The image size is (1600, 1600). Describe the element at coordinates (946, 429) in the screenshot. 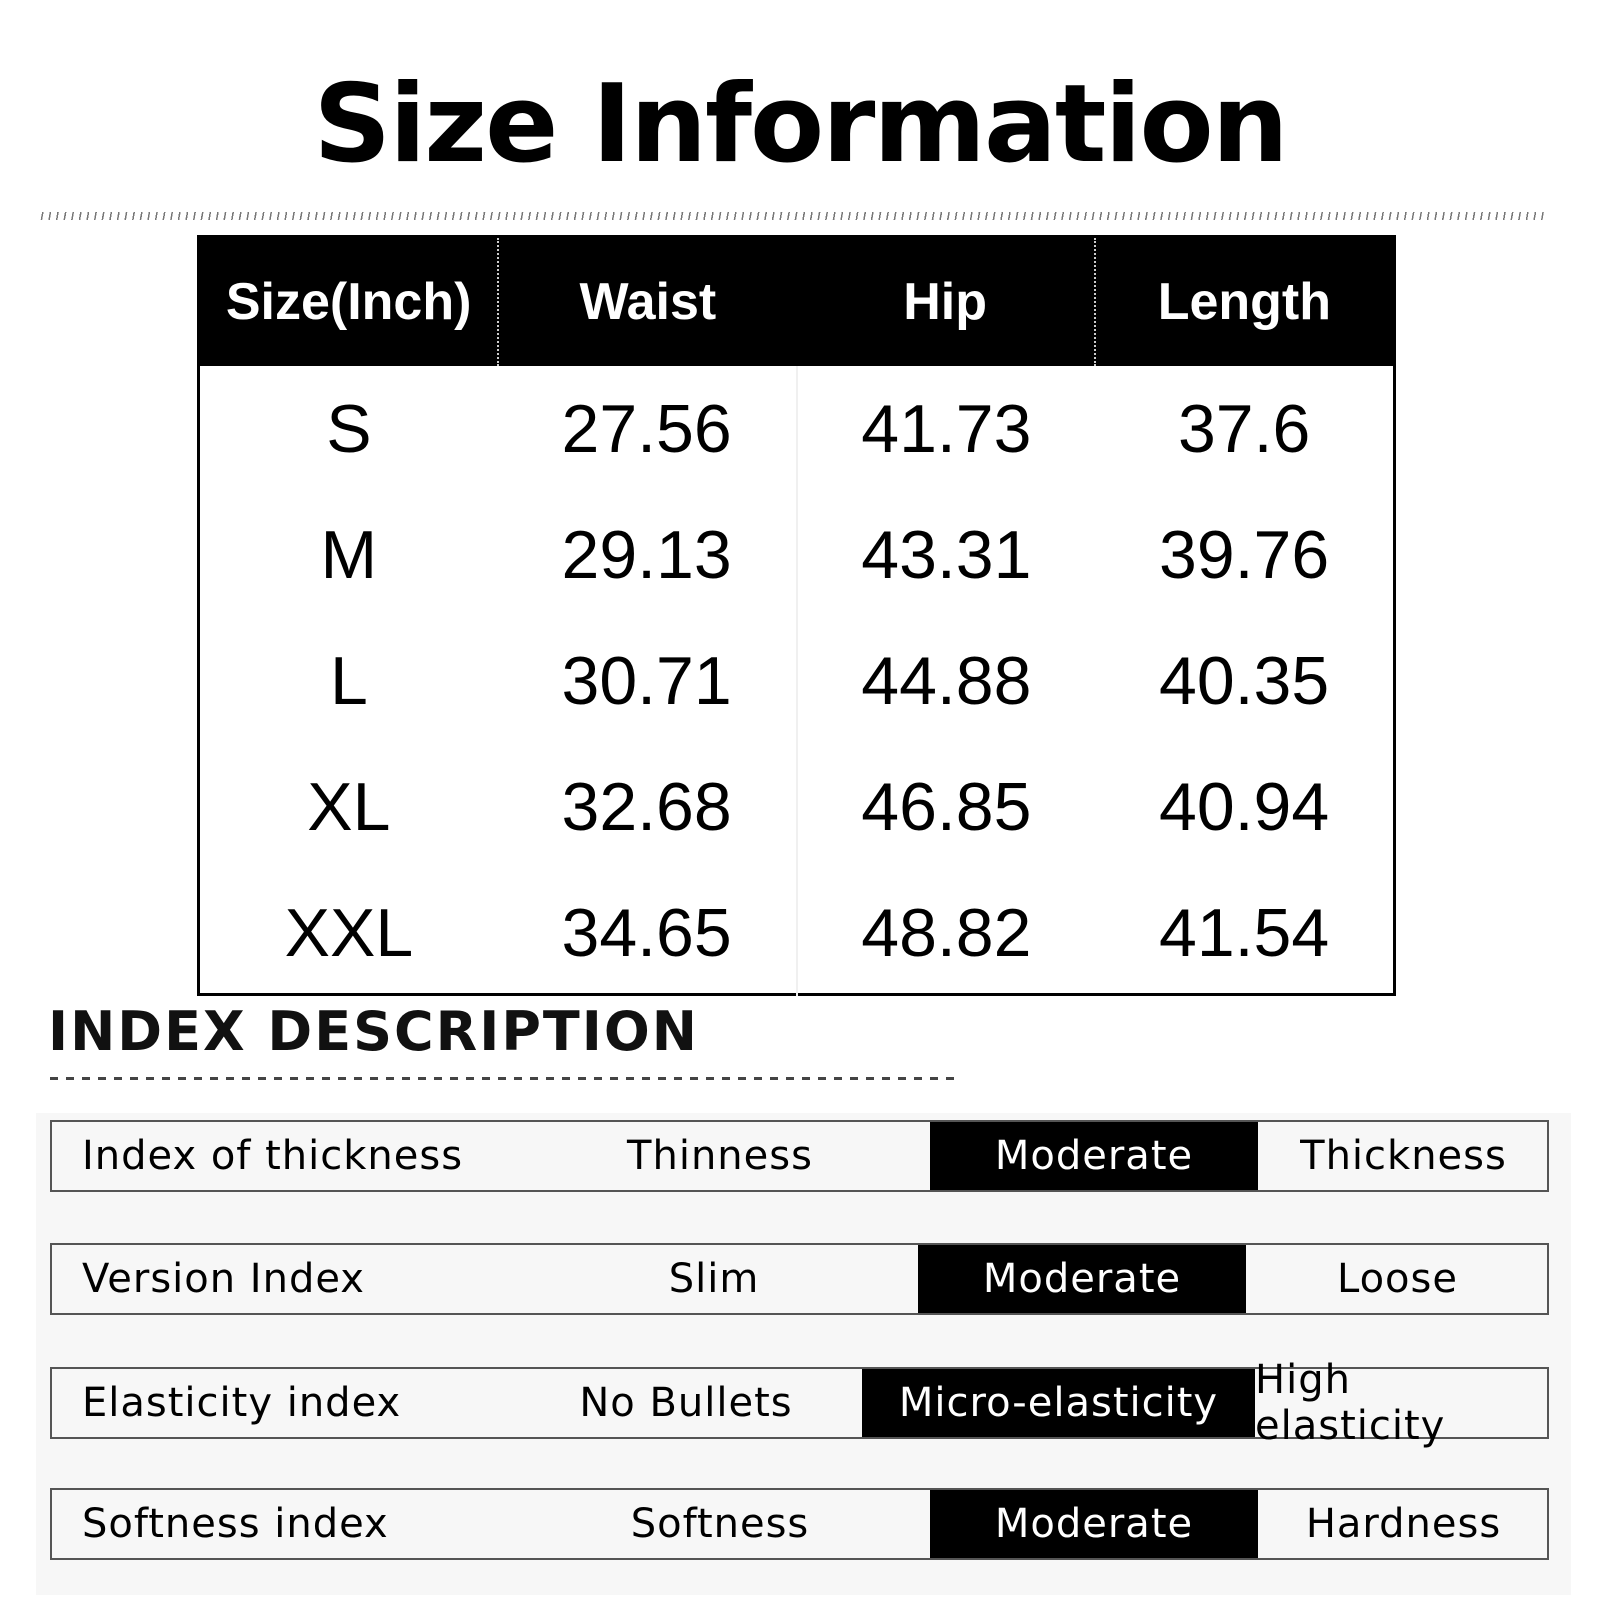

I see `table-cell: 41.73` at that location.